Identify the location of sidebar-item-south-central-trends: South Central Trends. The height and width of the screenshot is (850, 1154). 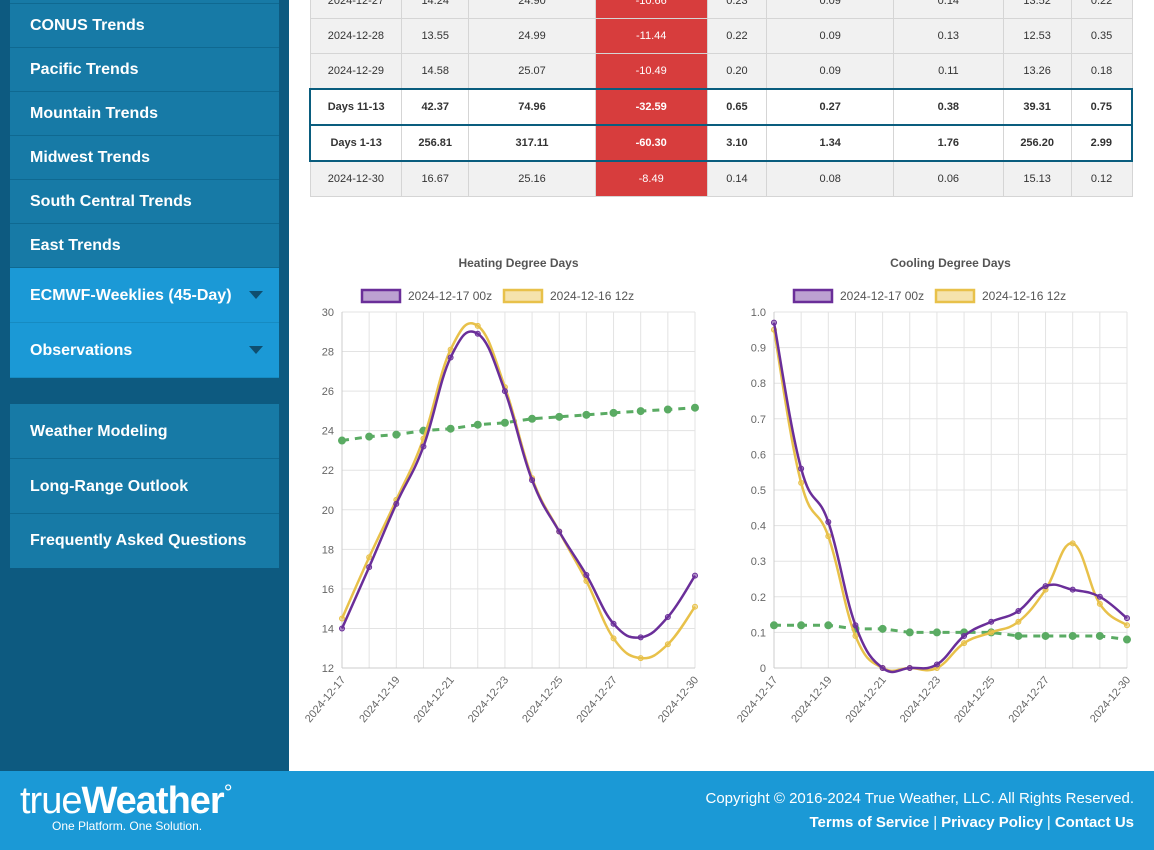
(144, 202).